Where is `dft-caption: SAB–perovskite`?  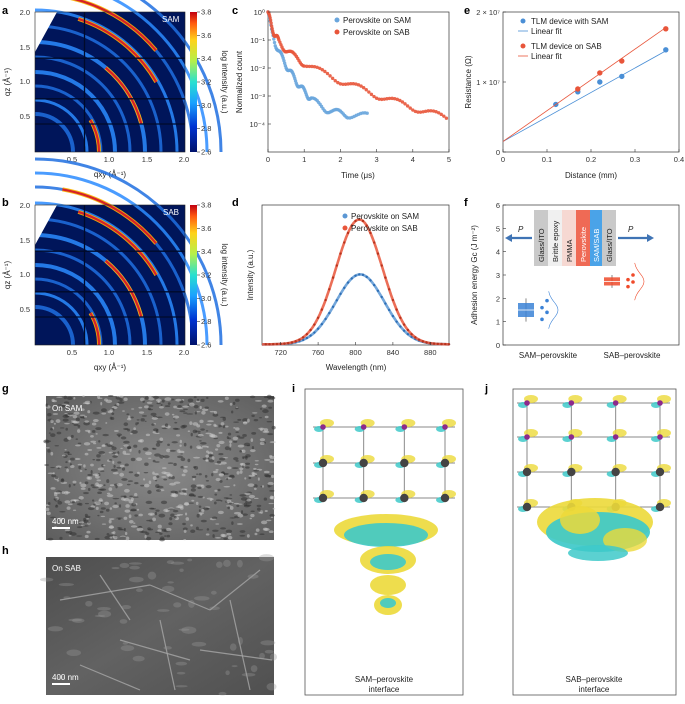
dft-caption: SAB–perovskite is located at coordinates (594, 679).